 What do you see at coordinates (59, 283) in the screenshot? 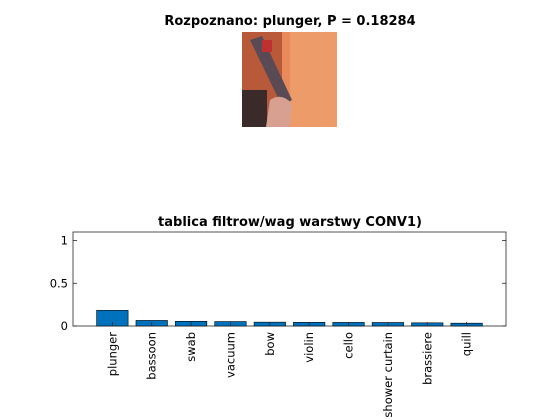
I see `y-tick-label: 0.5` at bounding box center [59, 283].